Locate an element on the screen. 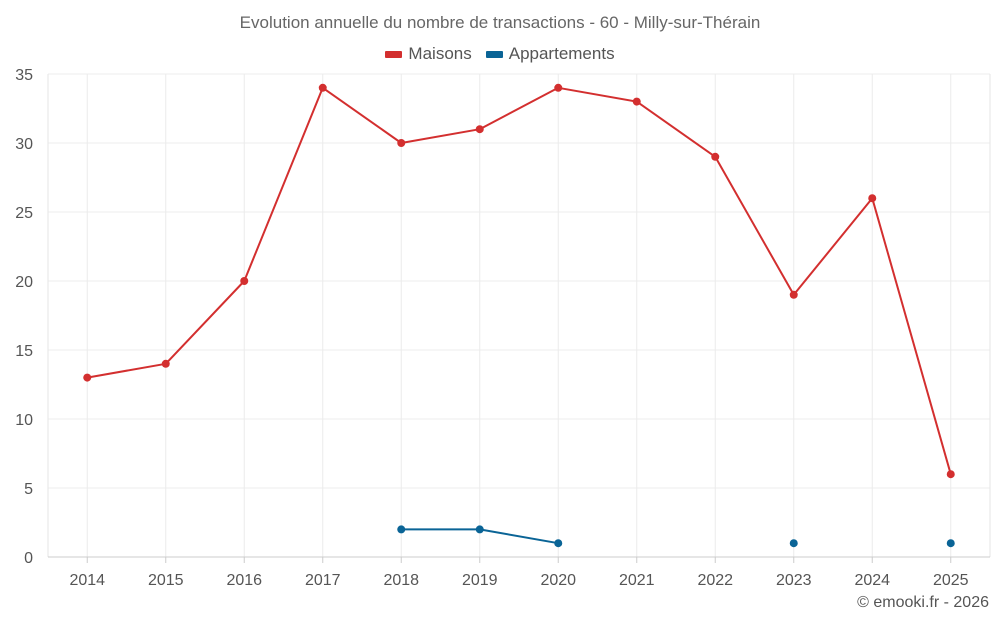 The image size is (1000, 625). y-tick-label: 30 is located at coordinates (24, 144).